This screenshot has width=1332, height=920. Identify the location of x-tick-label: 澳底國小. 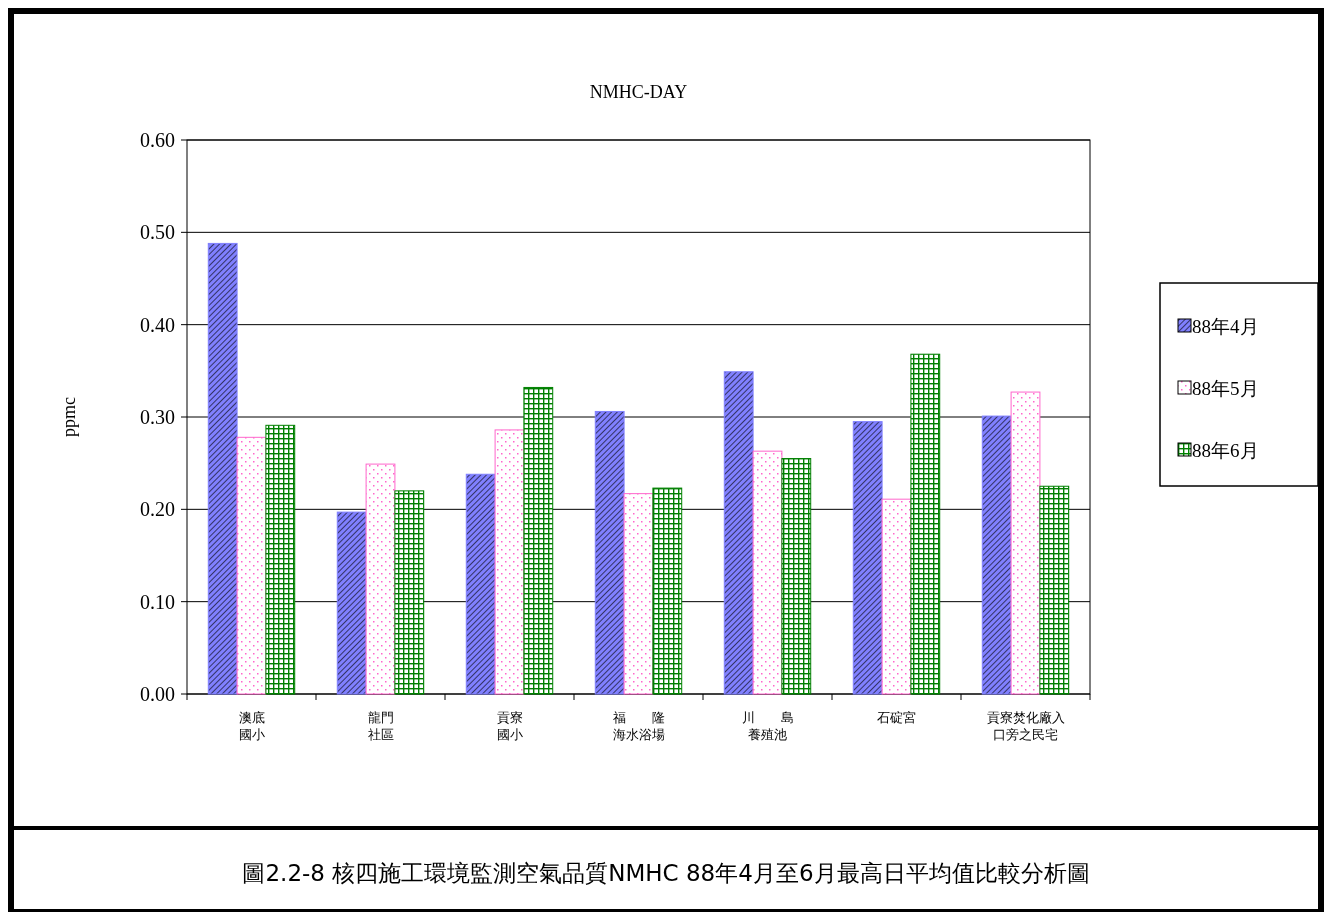
(251, 726).